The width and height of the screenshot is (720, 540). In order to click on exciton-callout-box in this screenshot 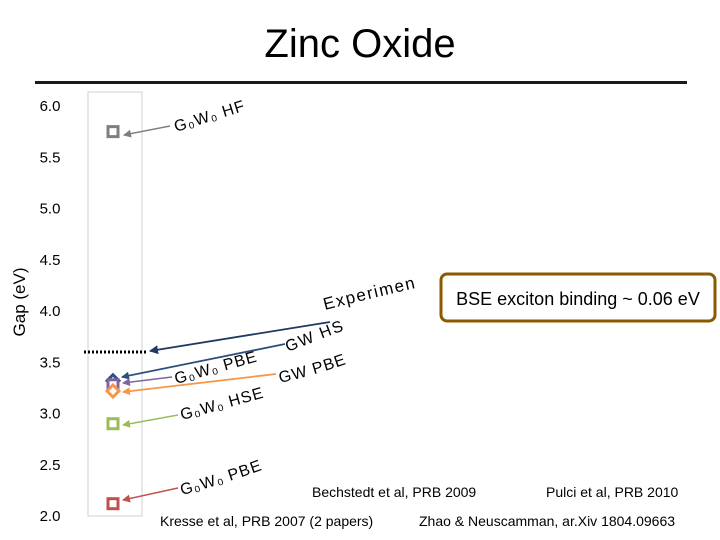, I will do `click(578, 297)`.